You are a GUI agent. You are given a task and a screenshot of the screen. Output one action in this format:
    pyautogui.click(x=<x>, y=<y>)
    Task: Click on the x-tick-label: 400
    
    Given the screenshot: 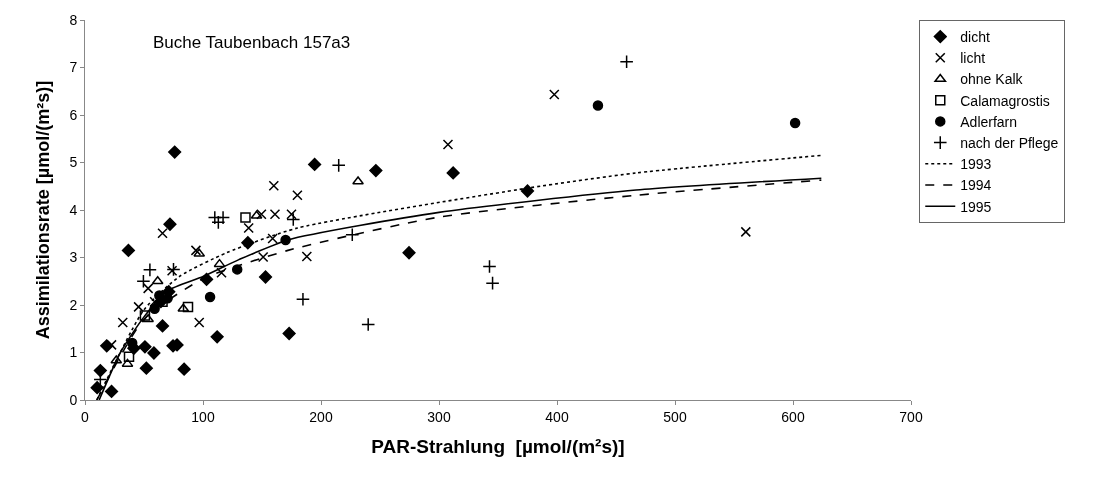 What is the action you would take?
    pyautogui.click(x=557, y=416)
    